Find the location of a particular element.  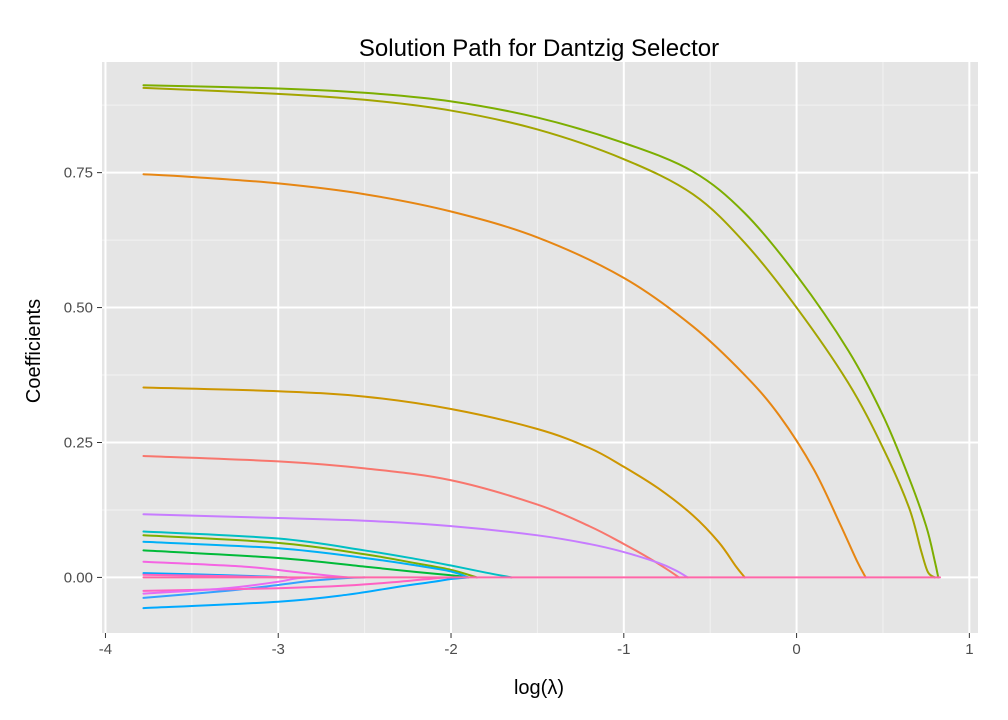

y-axis: 0.00 0.25 0.50 0.75 is located at coordinates (83, 375).